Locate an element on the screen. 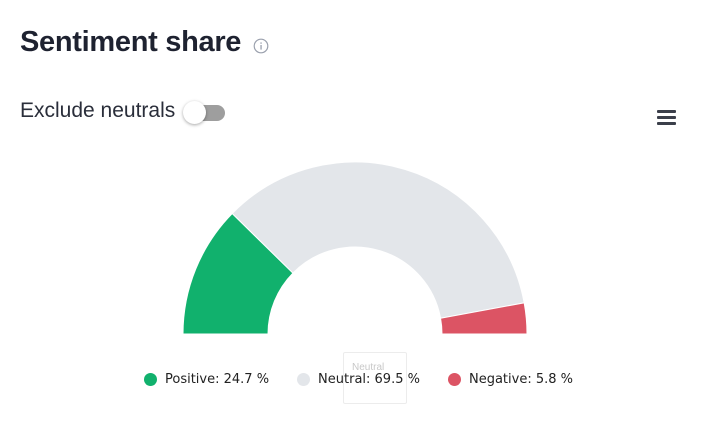 This screenshot has height=426, width=717. legend-item-negative: Negative: 5.8 % is located at coordinates (510, 379).